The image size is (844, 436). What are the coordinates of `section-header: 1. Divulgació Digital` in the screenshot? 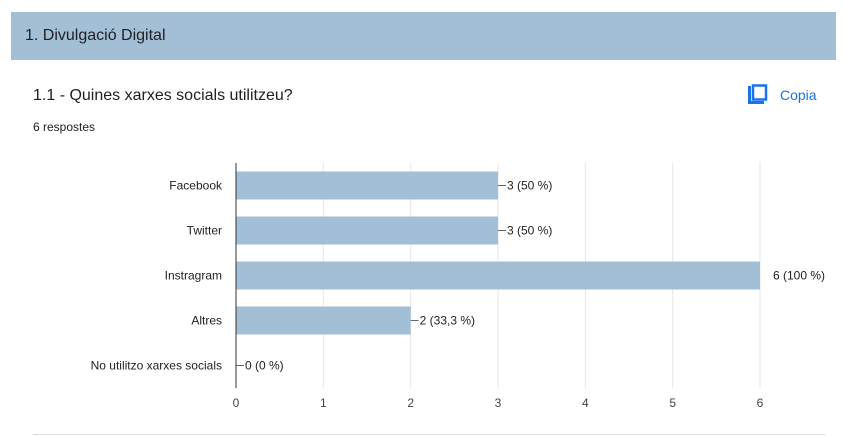 It's located at (423, 36).